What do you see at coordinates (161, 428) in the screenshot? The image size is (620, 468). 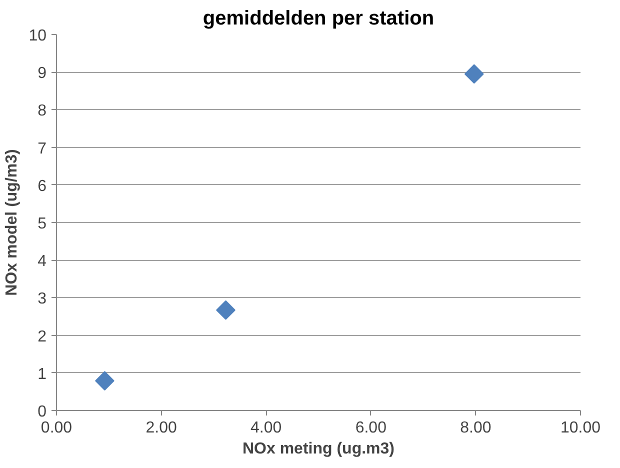 I see `x-tick-label: 2.00` at bounding box center [161, 428].